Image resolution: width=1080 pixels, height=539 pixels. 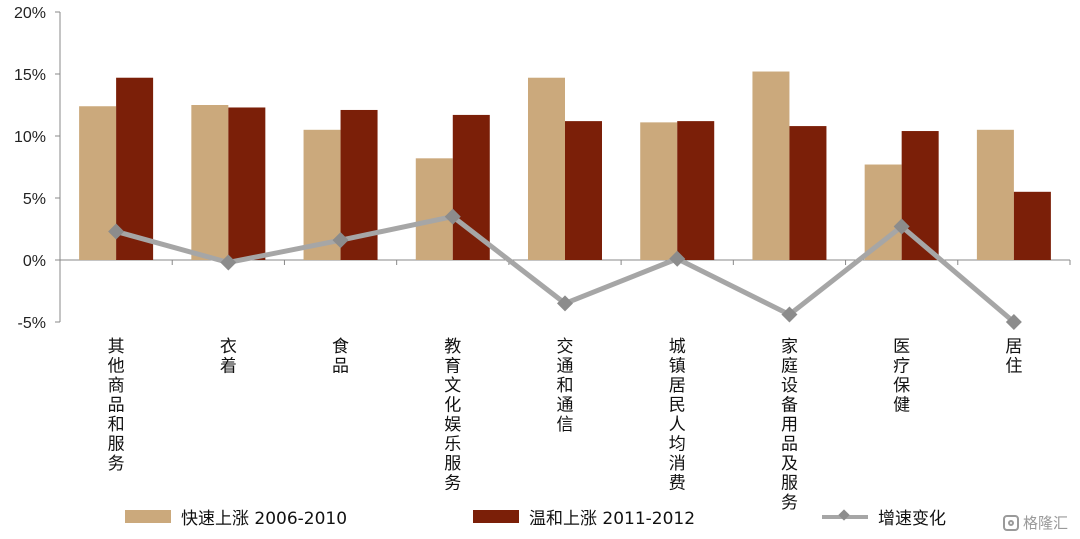 What do you see at coordinates (32, 323) in the screenshot?
I see `y-tick-label: -5%` at bounding box center [32, 323].